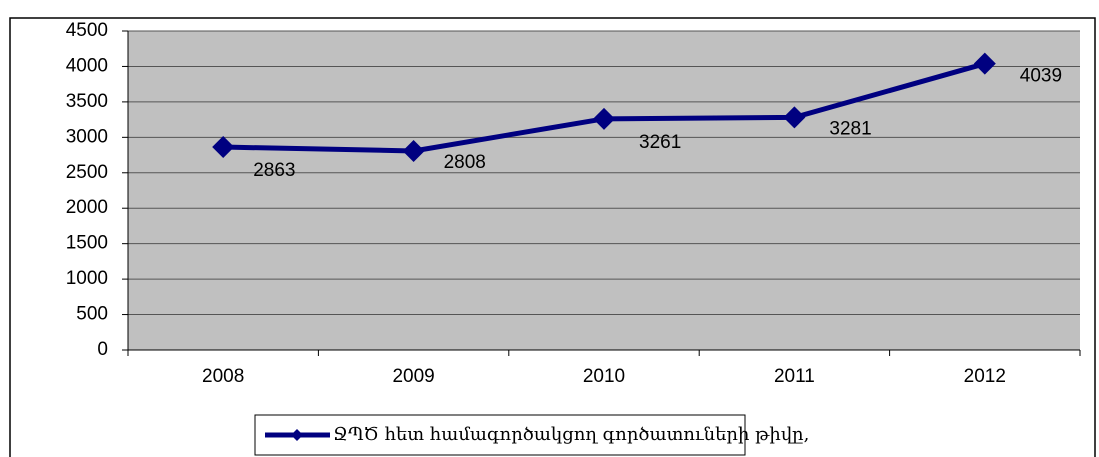  I want to click on y-tick-label: 4000, so click(87, 65).